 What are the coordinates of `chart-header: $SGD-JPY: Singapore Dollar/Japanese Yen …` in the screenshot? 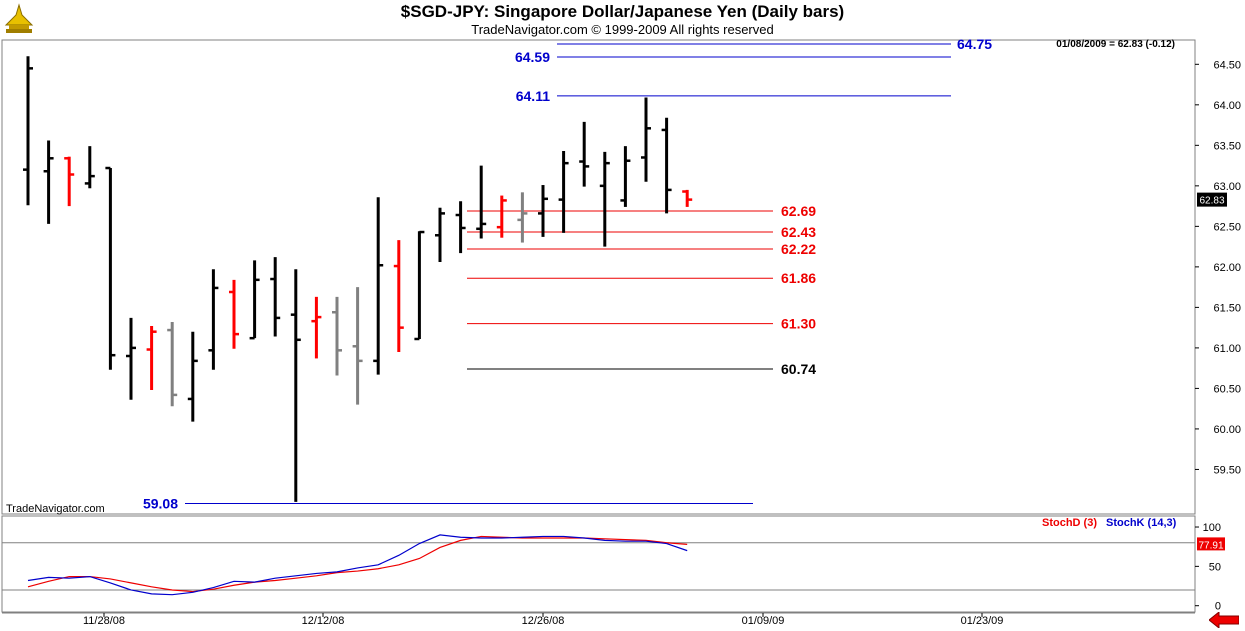 It's located at (622, 20).